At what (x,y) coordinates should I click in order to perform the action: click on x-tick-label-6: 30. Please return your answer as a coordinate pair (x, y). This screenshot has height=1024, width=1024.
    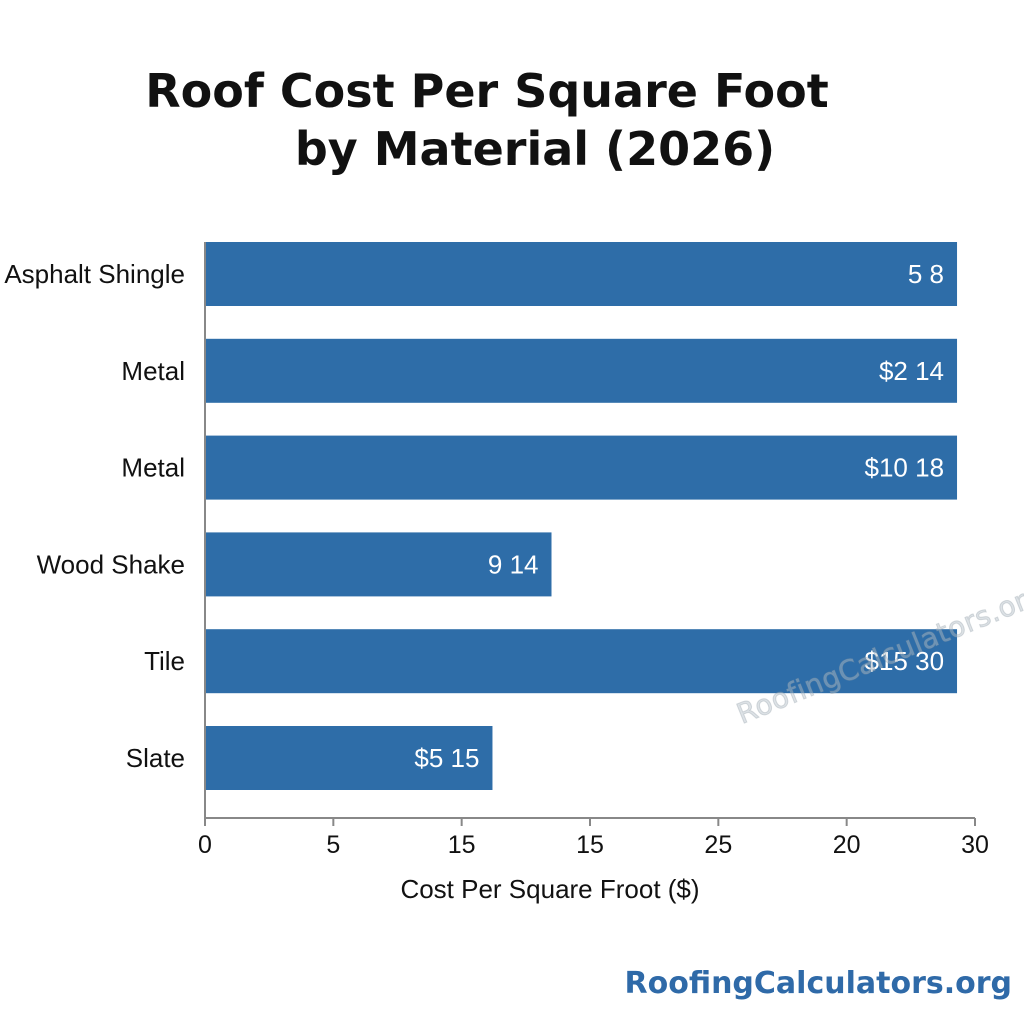
    Looking at the image, I should click on (975, 845).